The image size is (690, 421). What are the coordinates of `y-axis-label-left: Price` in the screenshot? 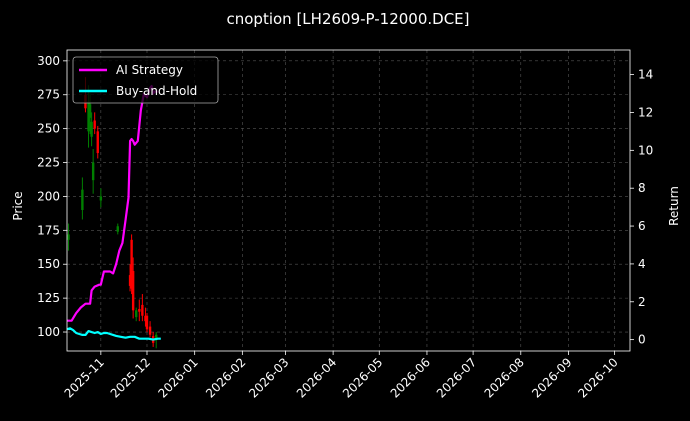 It's located at (18, 205).